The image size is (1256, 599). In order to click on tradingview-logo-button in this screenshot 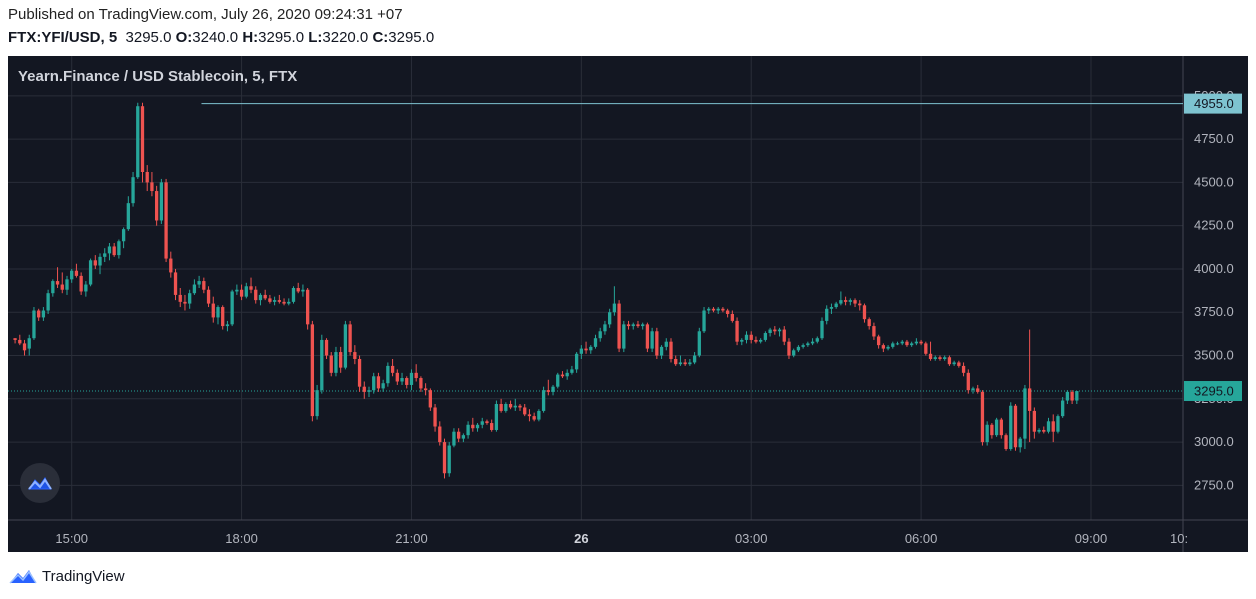, I will do `click(40, 483)`.